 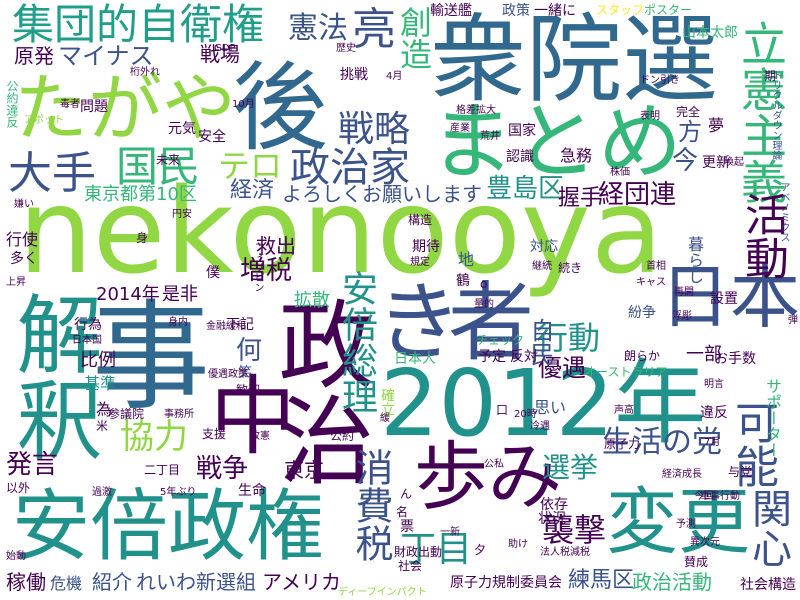 What do you see at coordinates (642, 356) in the screenshot?
I see `word-hogaraka: 朗らか` at bounding box center [642, 356].